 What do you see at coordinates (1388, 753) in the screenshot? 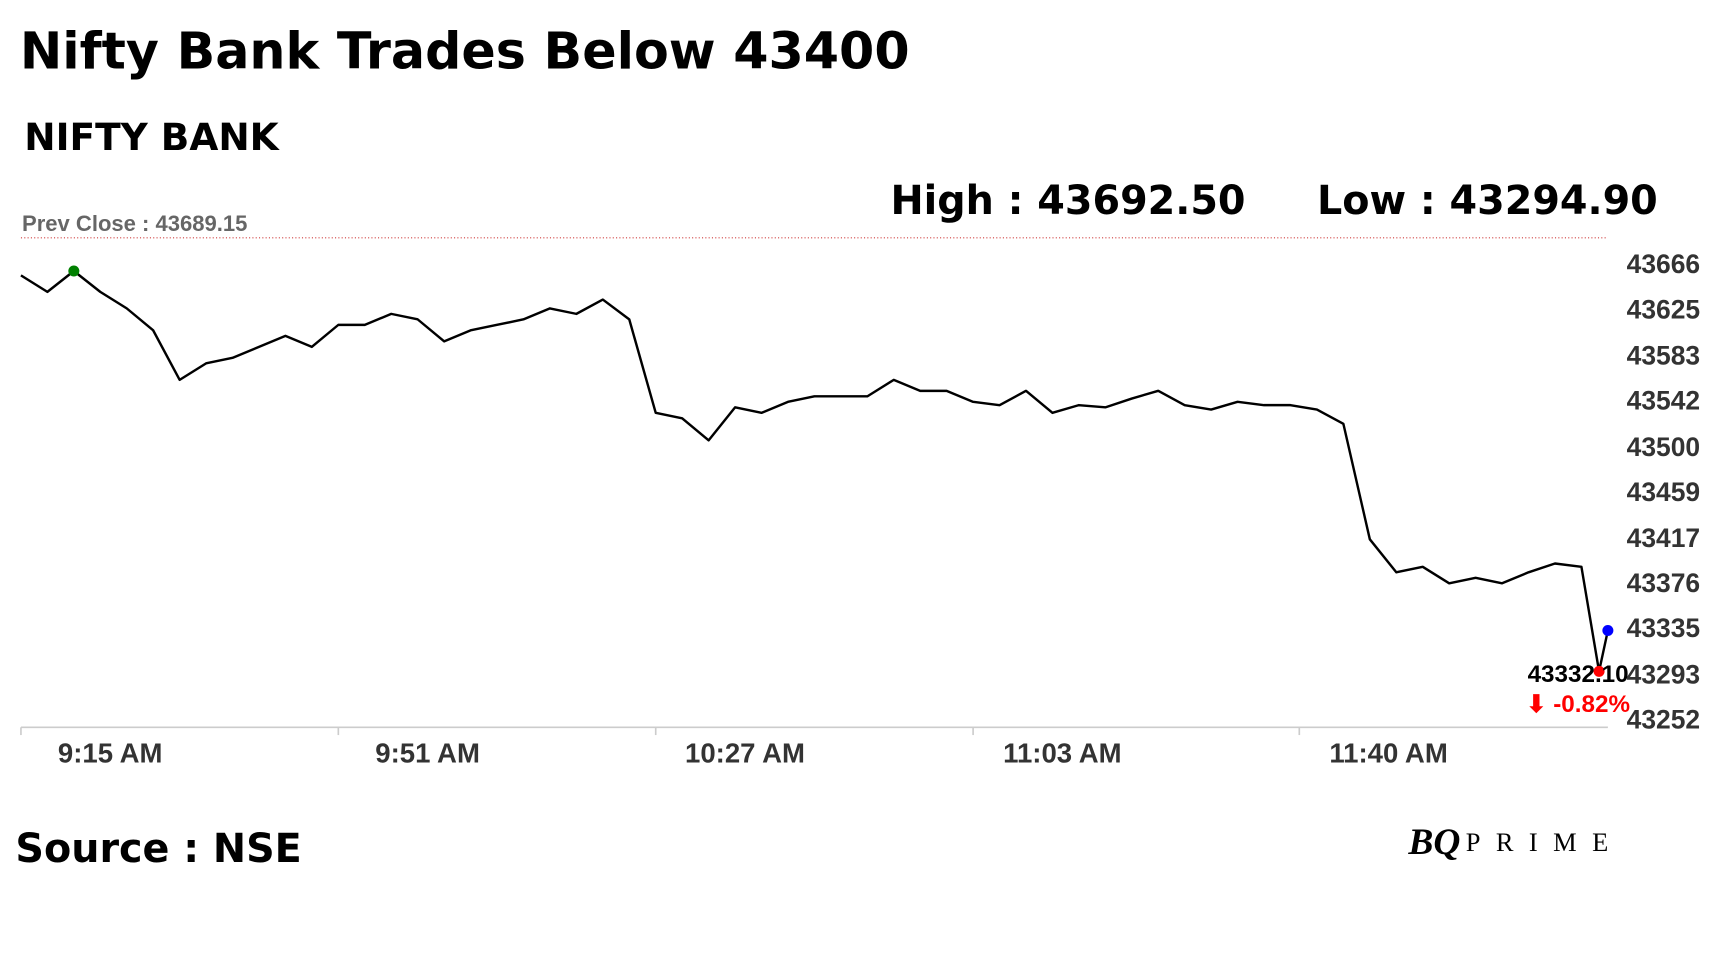
I see `x-tick-label: 11:40 AM` at bounding box center [1388, 753].